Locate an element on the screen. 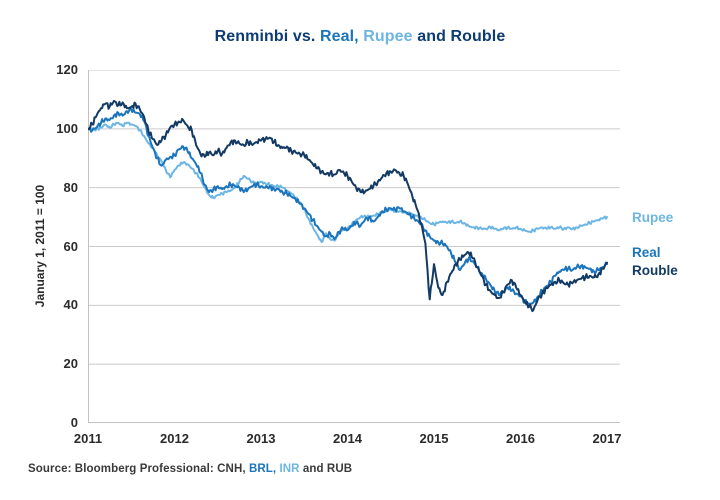 The width and height of the screenshot is (720, 500). title-segment: Rupee is located at coordinates (388, 36).